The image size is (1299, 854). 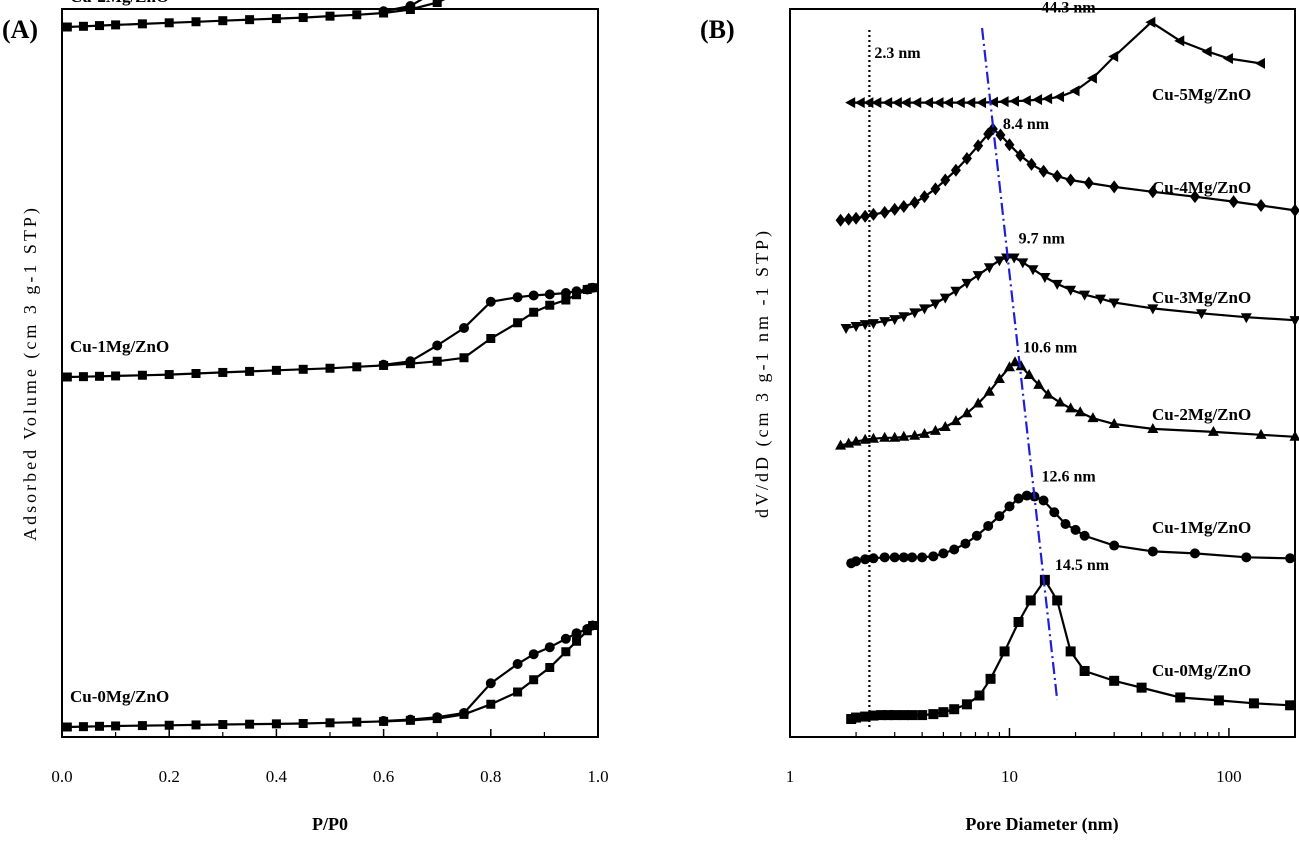 I want to click on annotation-peak-9-7-nm: 9.7 nm, so click(x=1042, y=238).